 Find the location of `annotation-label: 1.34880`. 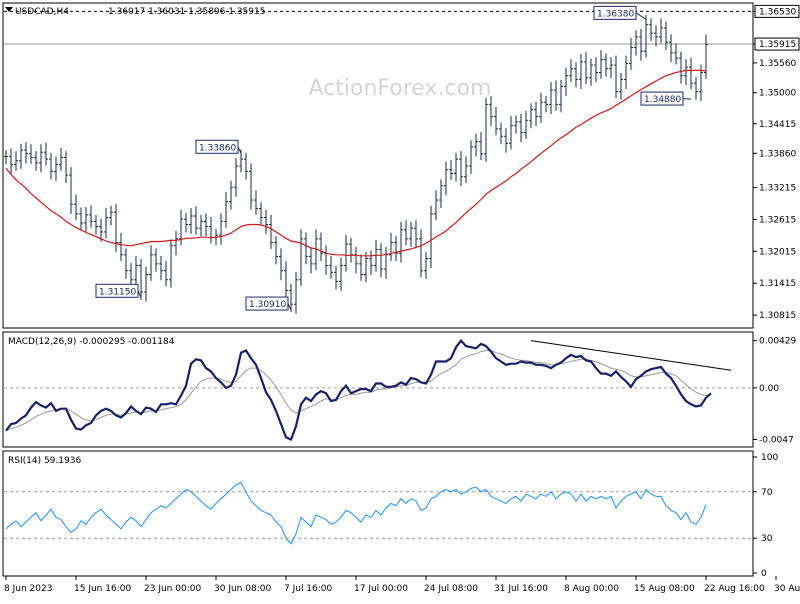

annotation-label: 1.34880 is located at coordinates (662, 100).